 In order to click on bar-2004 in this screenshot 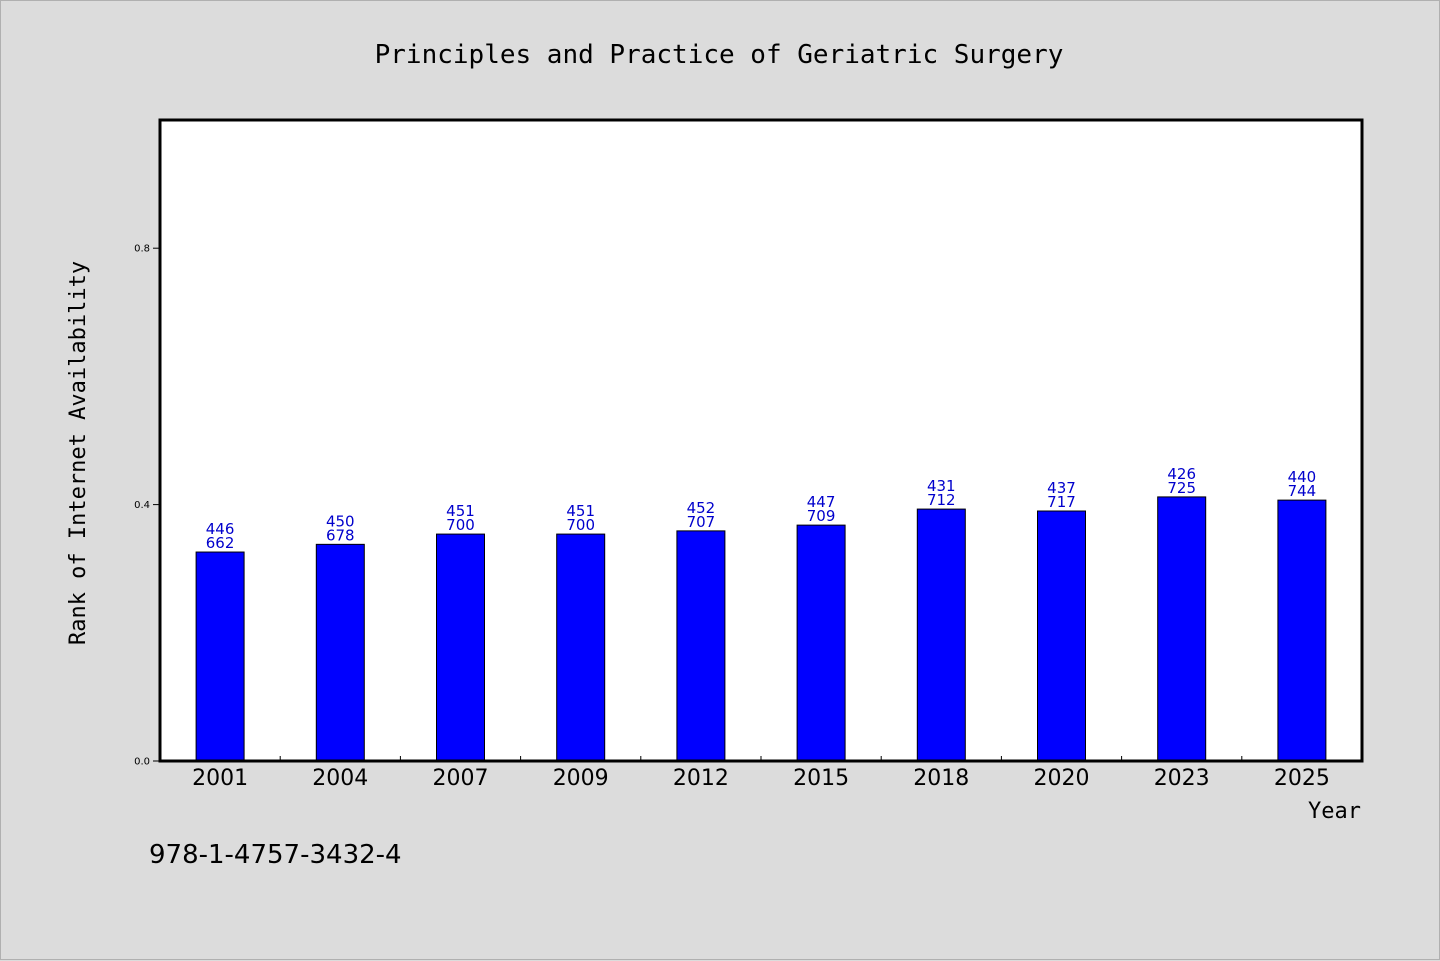, I will do `click(340, 652)`.